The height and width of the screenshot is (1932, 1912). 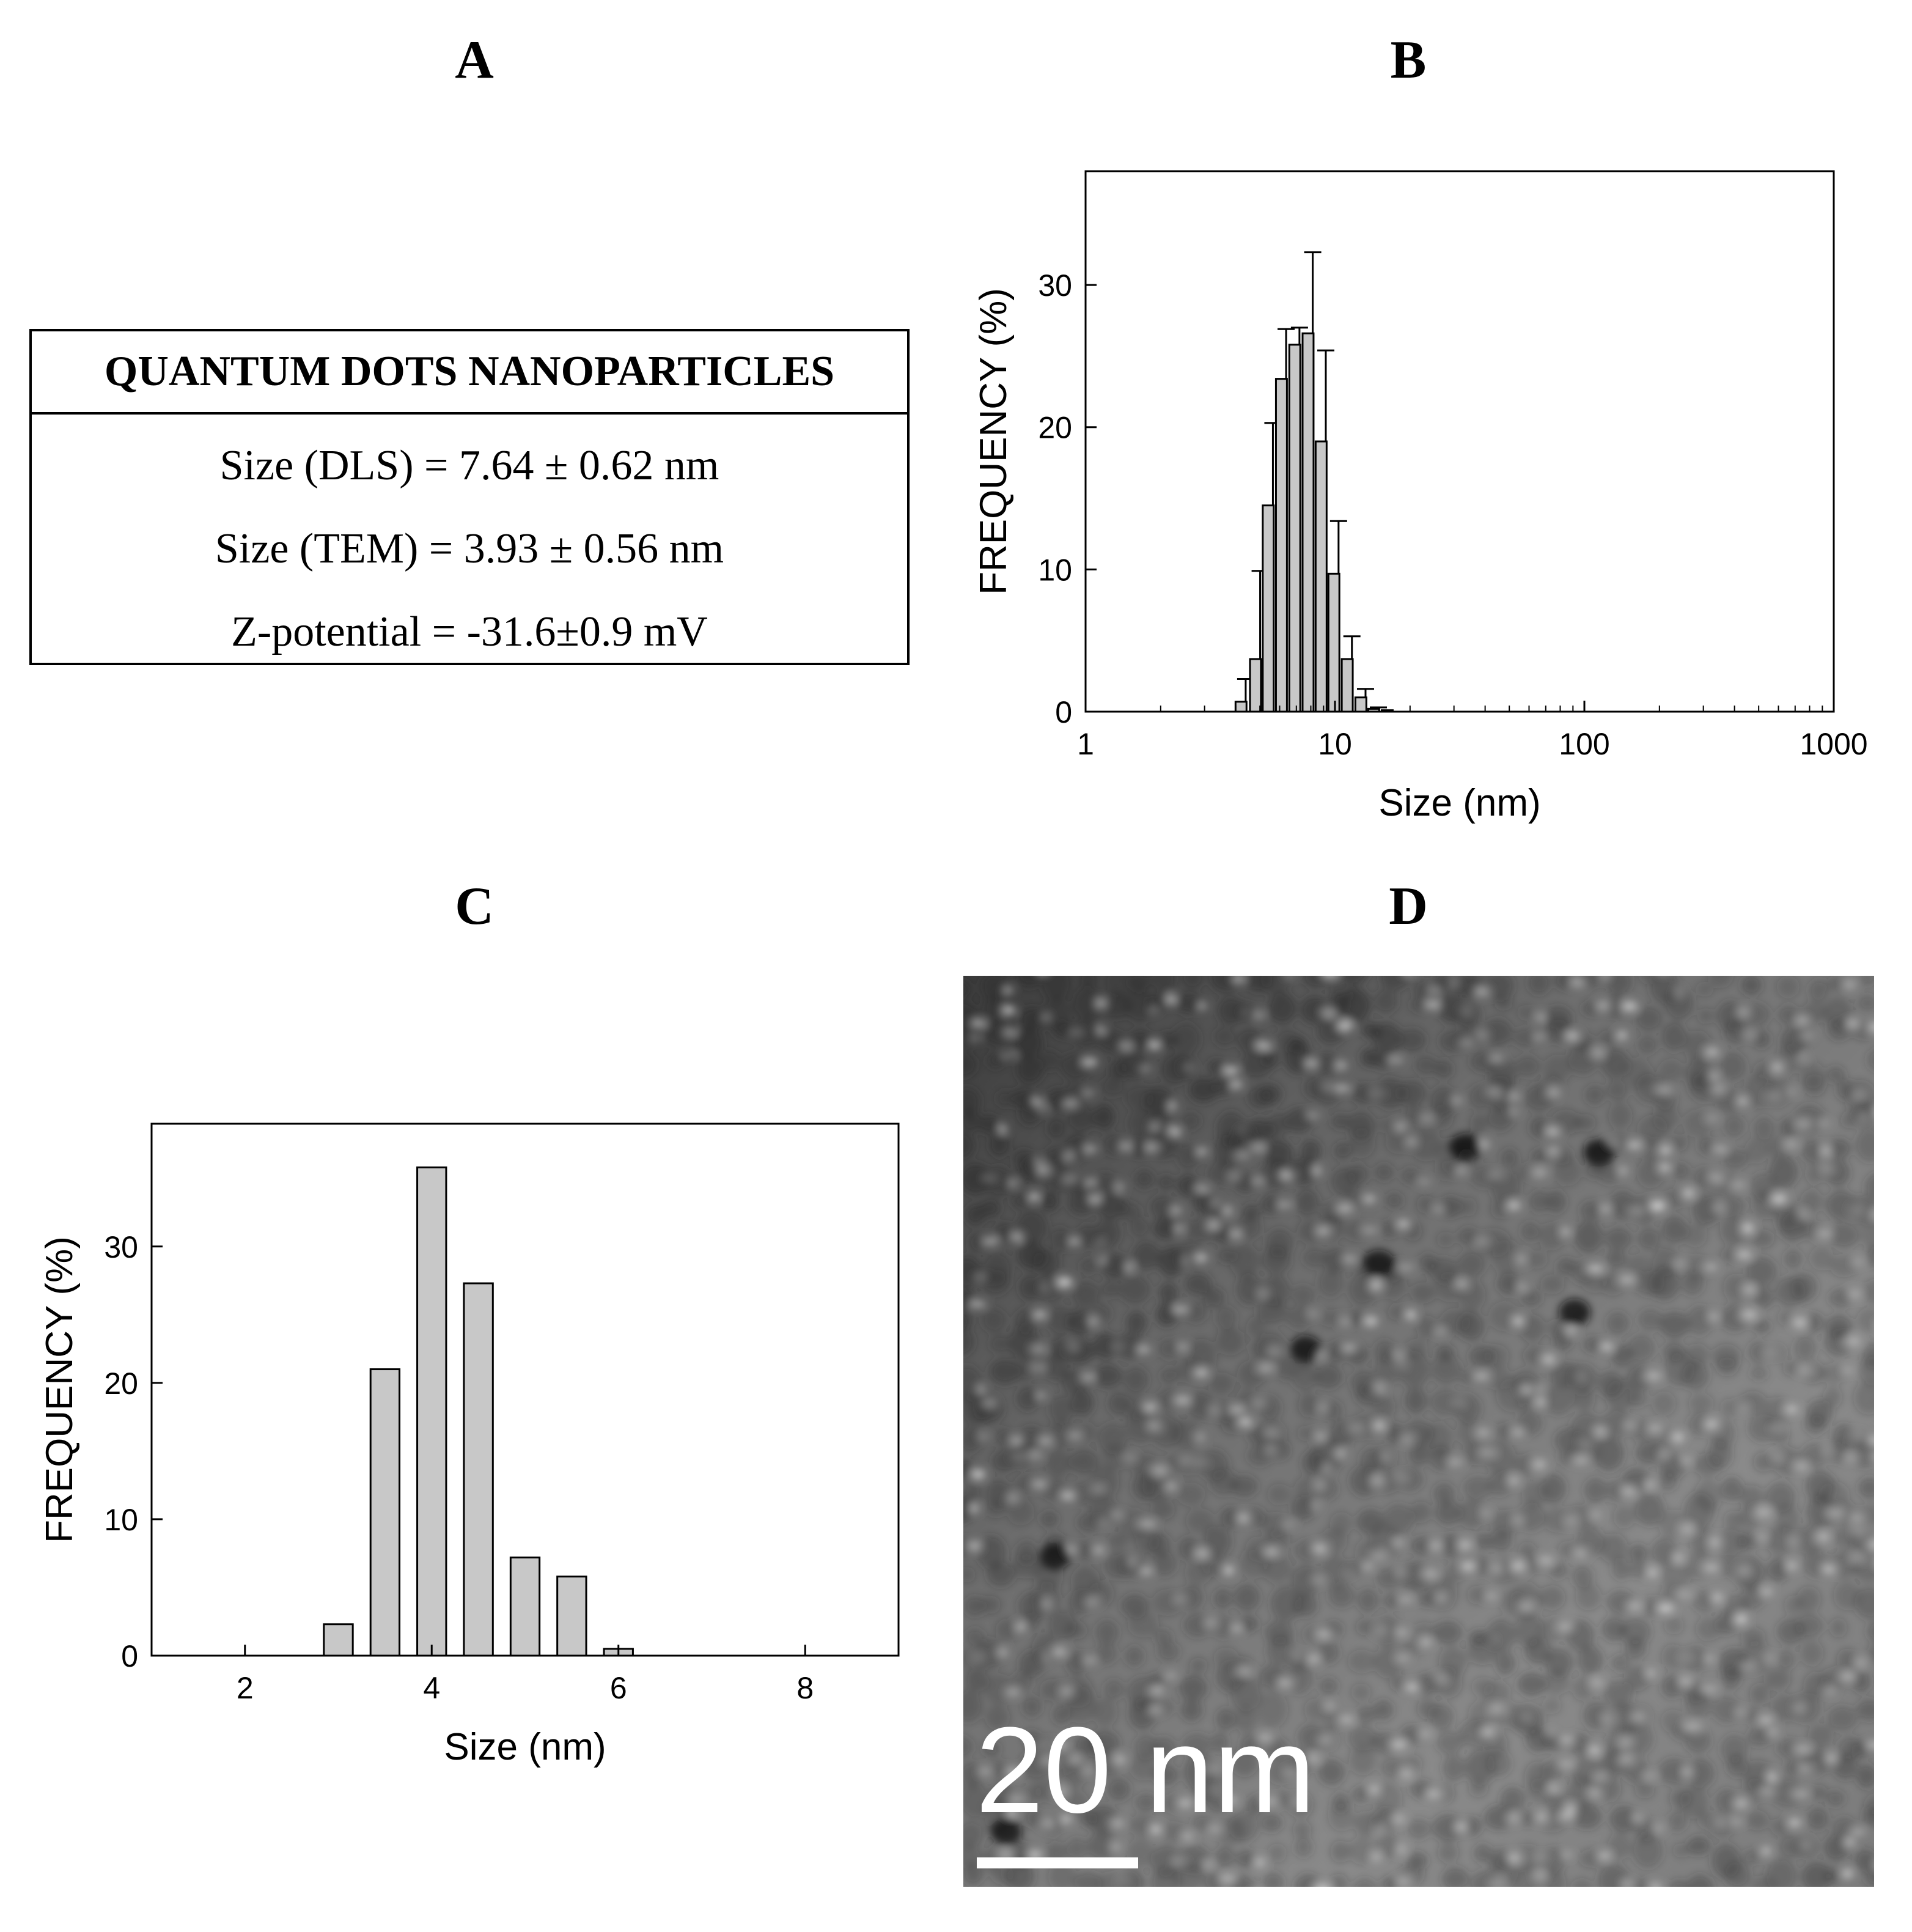 I want to click on property-row-z-potential: Z-potential = -31.6±0.9 mV, so click(x=469, y=631).